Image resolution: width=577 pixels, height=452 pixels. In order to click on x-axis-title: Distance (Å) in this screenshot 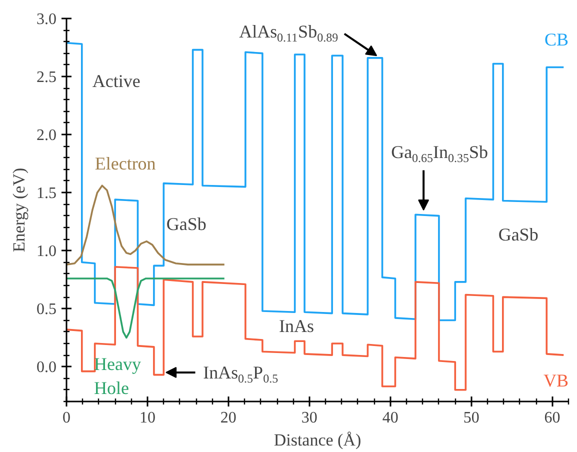, I will do `click(318, 440)`.